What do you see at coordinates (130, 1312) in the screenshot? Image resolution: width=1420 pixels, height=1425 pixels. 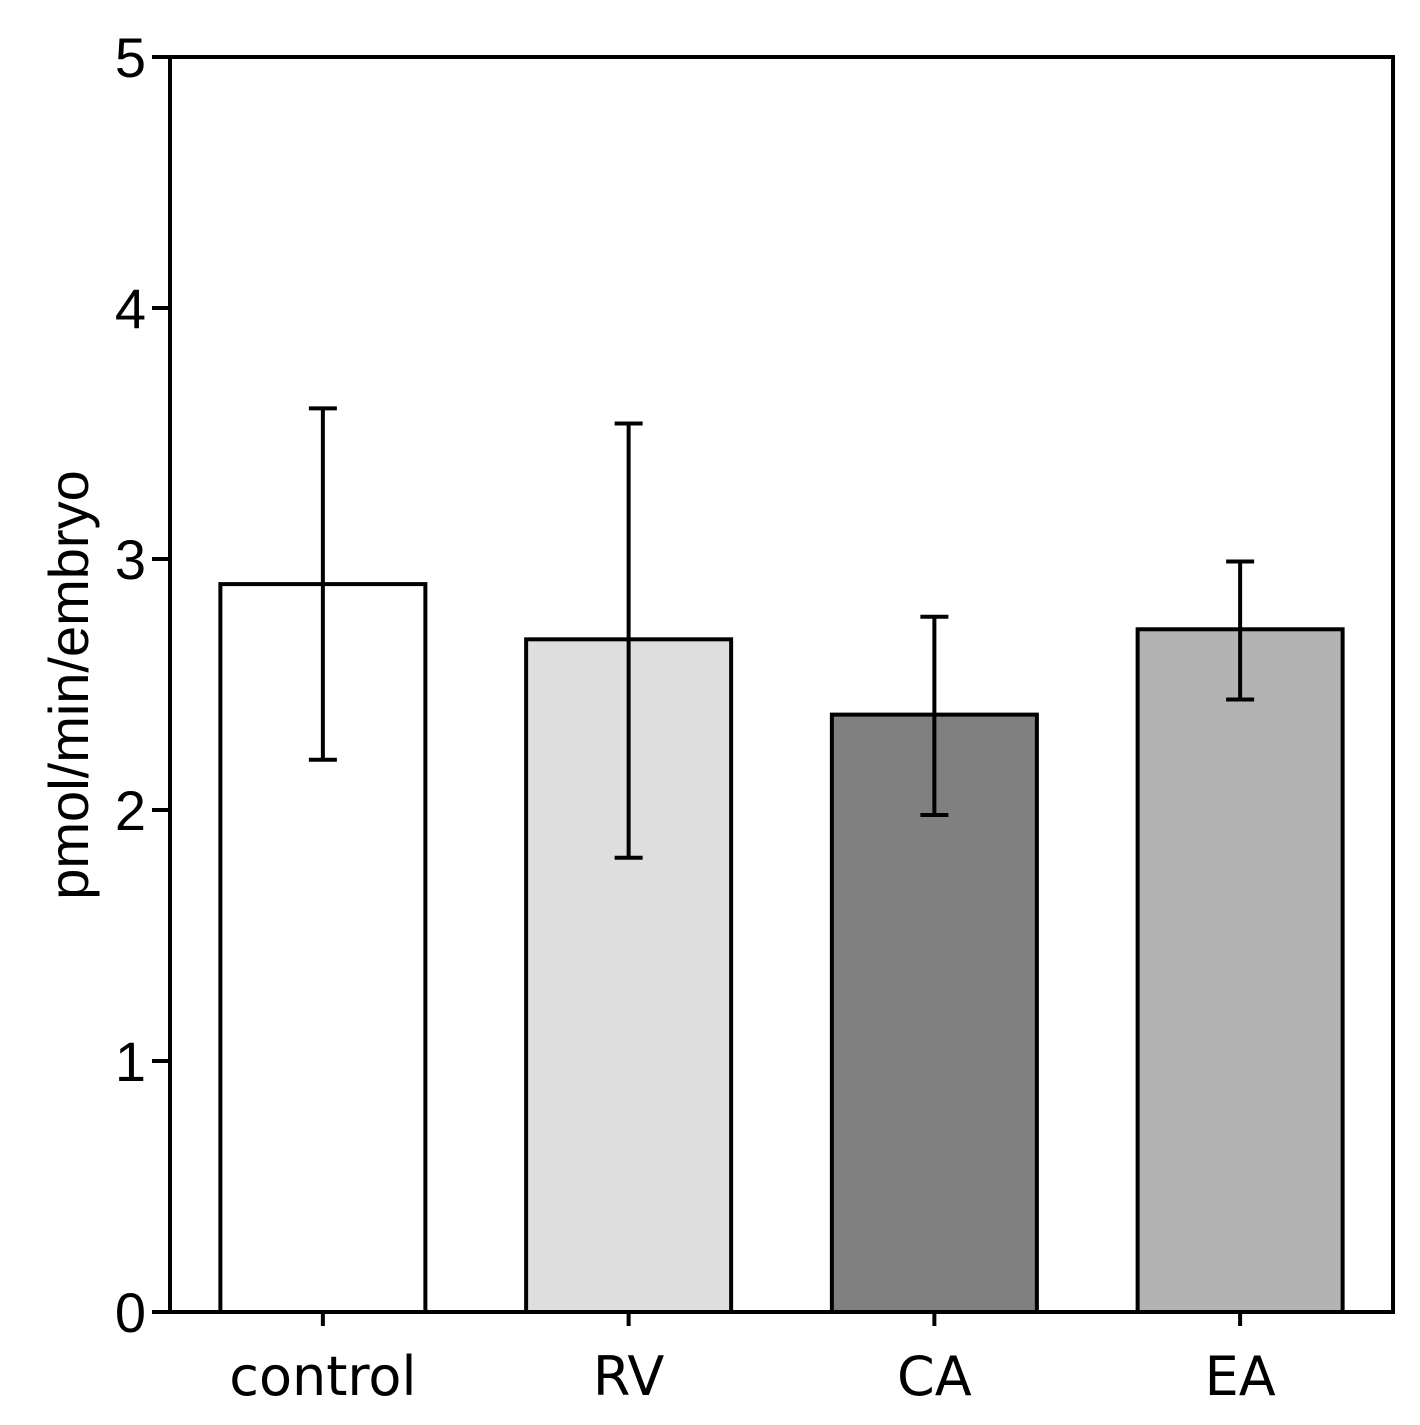 I see `y-tick-label-0: 0` at bounding box center [130, 1312].